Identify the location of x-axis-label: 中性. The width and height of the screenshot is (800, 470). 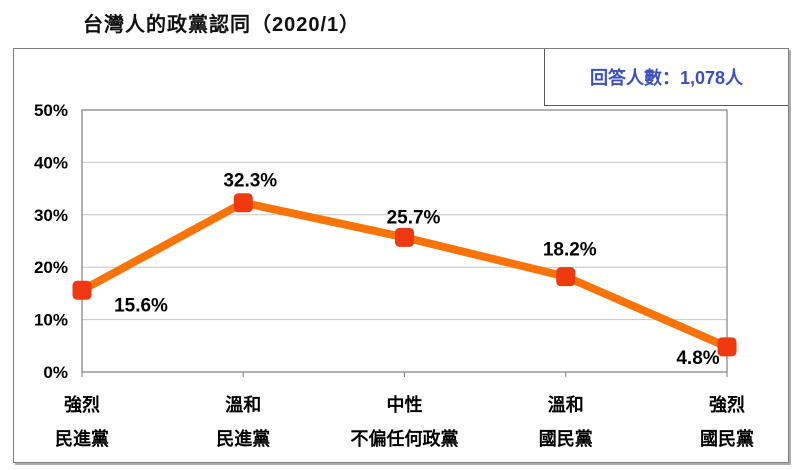
(405, 404).